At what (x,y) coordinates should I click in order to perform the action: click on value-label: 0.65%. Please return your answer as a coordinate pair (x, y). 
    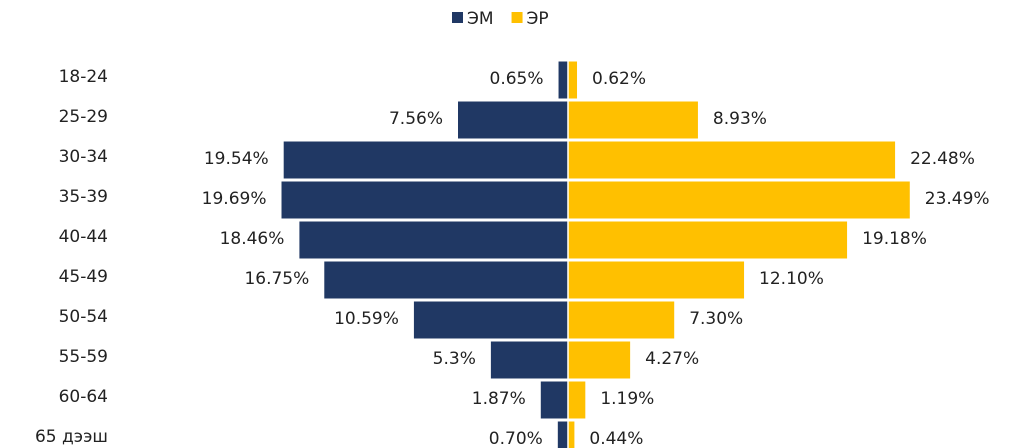
    Looking at the image, I should click on (517, 79).